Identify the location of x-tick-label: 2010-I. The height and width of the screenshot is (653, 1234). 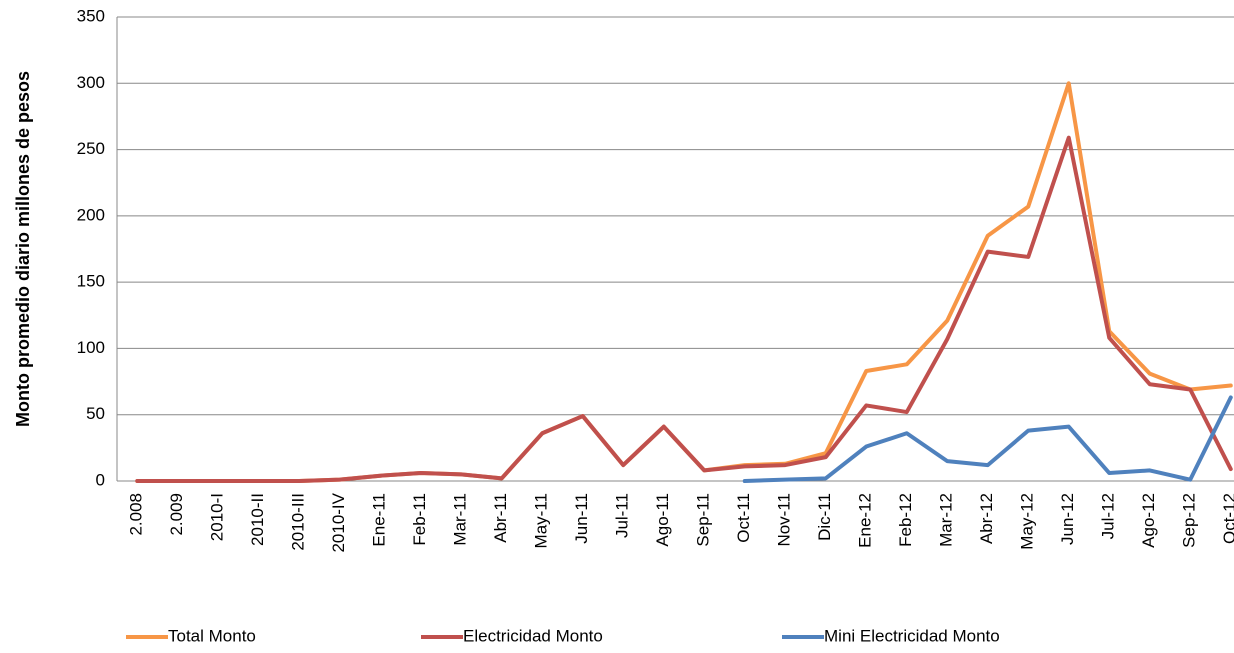
(217, 517).